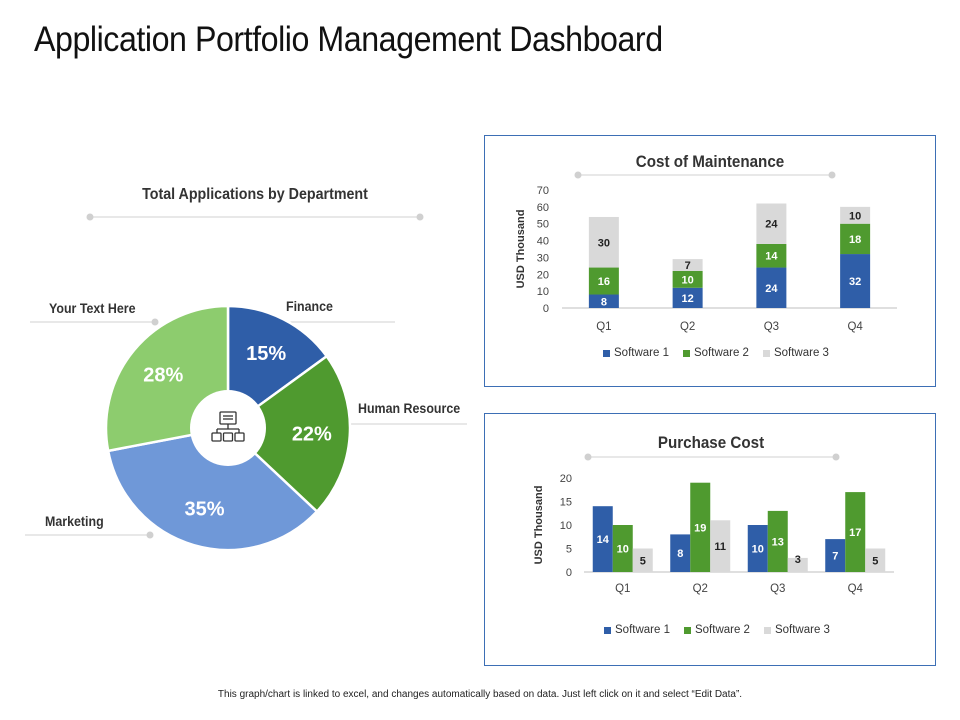  Describe the element at coordinates (266, 354) in the screenshot. I see `pie-slice-percent: 15%` at that location.